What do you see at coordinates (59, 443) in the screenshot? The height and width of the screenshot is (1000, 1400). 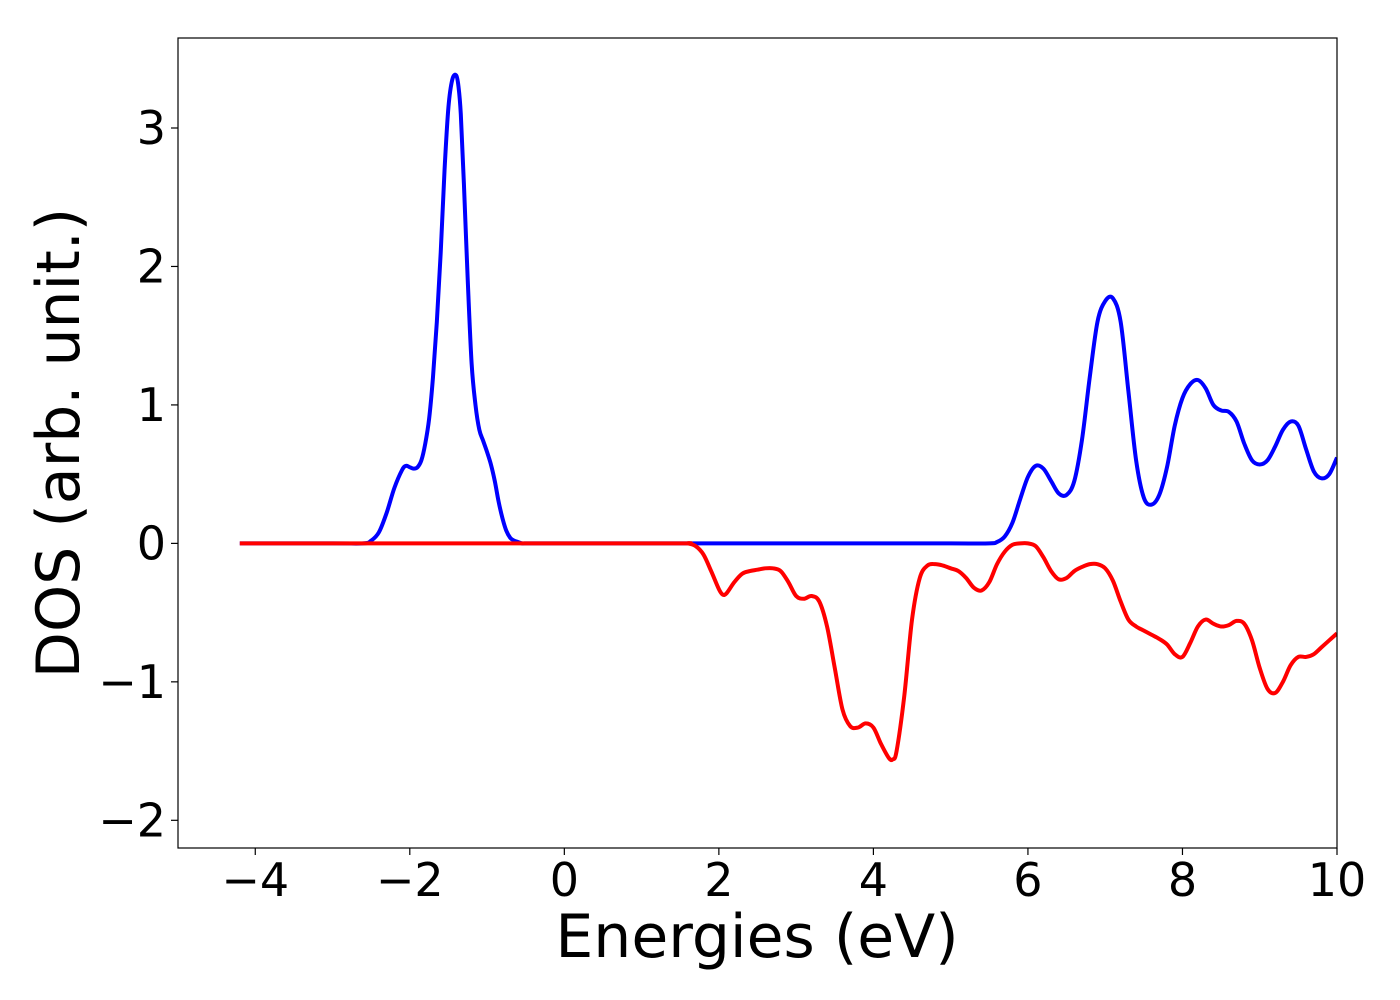 I see `y-axis-label: DOS (arb. unit.)` at bounding box center [59, 443].